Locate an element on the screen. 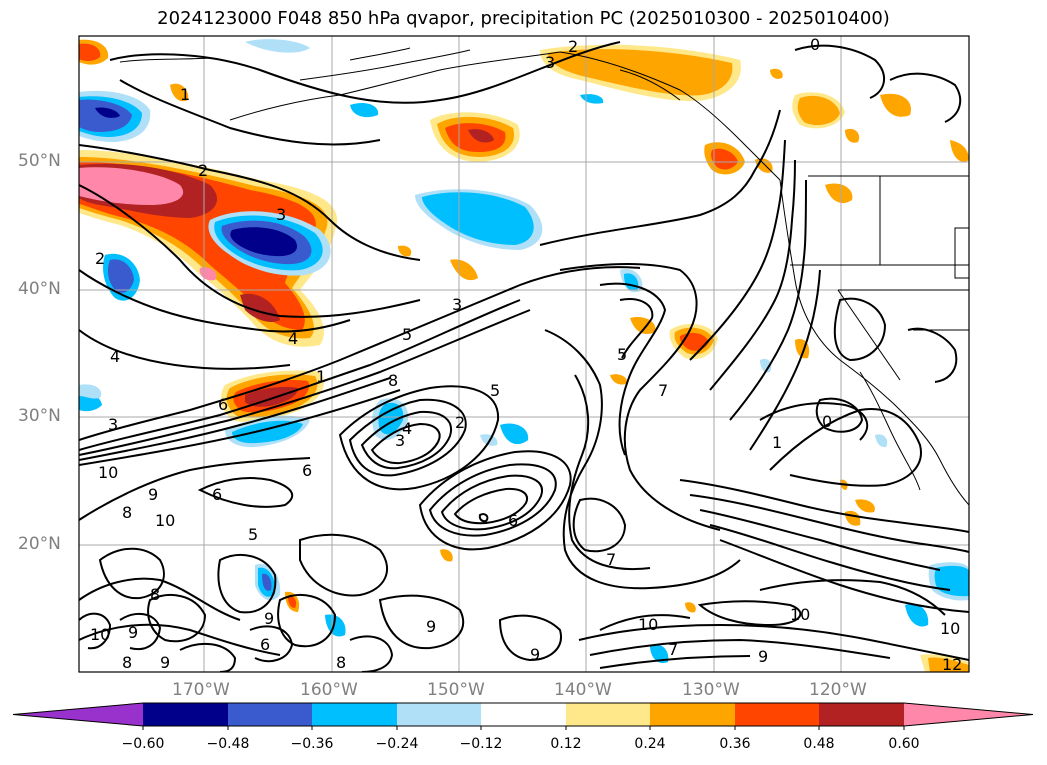 Image resolution: width=1047 pixels, height=765 pixels. colorbar-tick: 0.48 is located at coordinates (819, 744).